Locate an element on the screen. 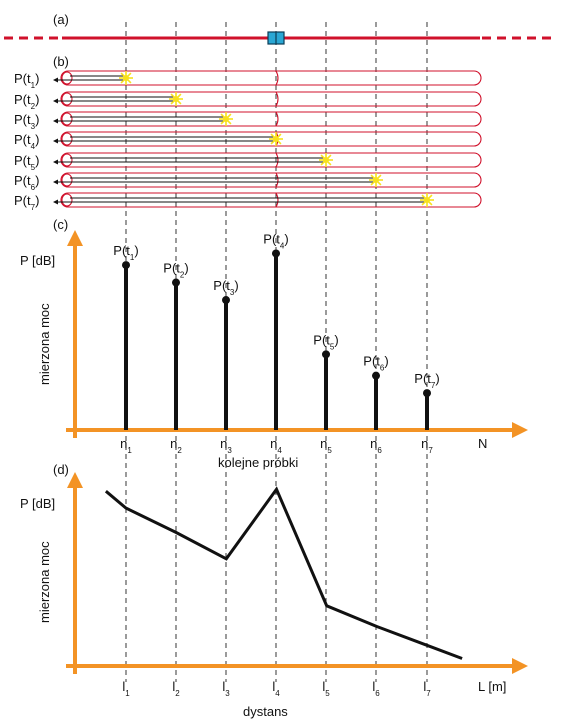 The width and height of the screenshot is (574, 720). bar-value-label: P(t6) is located at coordinates (375, 363).